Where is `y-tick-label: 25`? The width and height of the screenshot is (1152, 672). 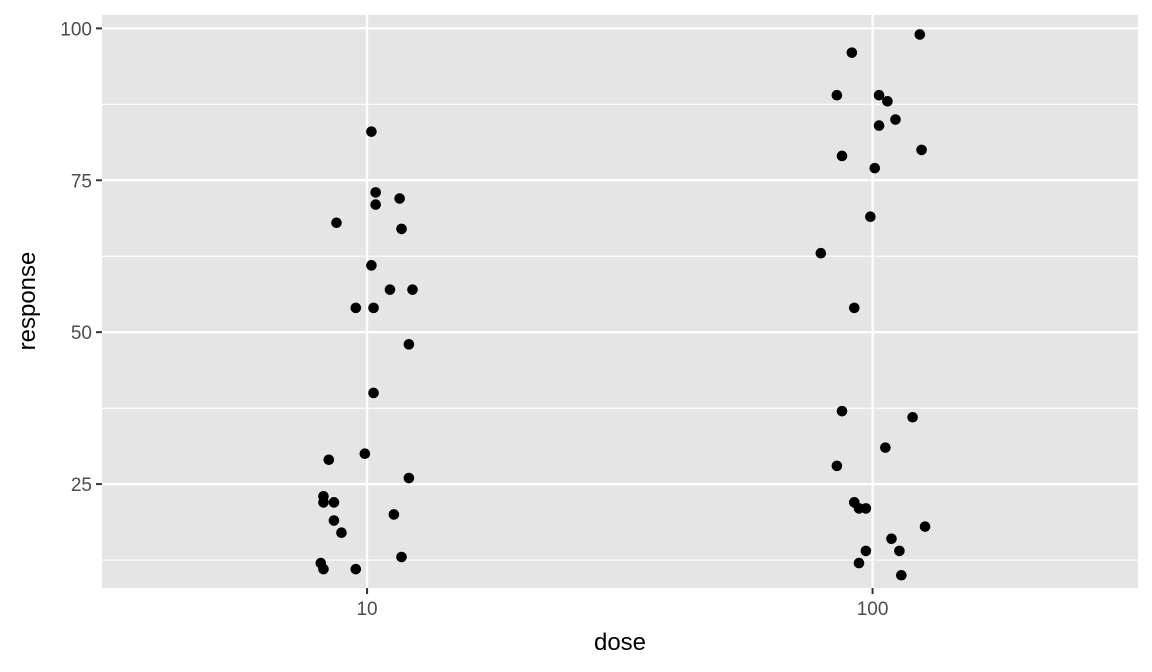
y-tick-label: 25 is located at coordinates (81, 485).